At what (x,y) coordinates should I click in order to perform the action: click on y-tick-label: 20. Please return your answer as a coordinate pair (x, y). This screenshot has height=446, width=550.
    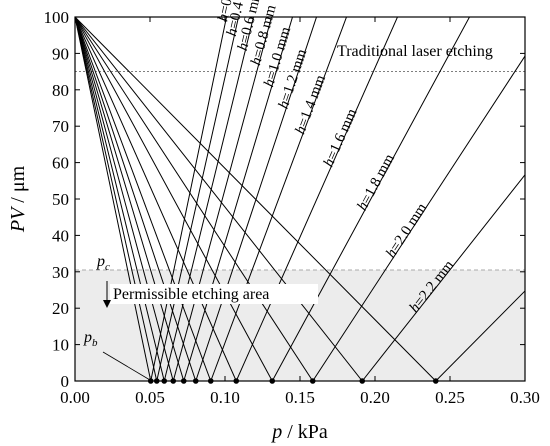
    Looking at the image, I should click on (60, 308).